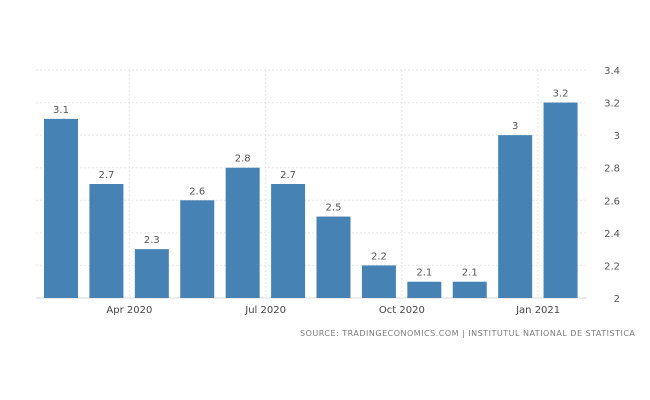 The height and width of the screenshot is (400, 650). What do you see at coordinates (612, 234) in the screenshot?
I see `y-tick-label: 2.4` at bounding box center [612, 234].